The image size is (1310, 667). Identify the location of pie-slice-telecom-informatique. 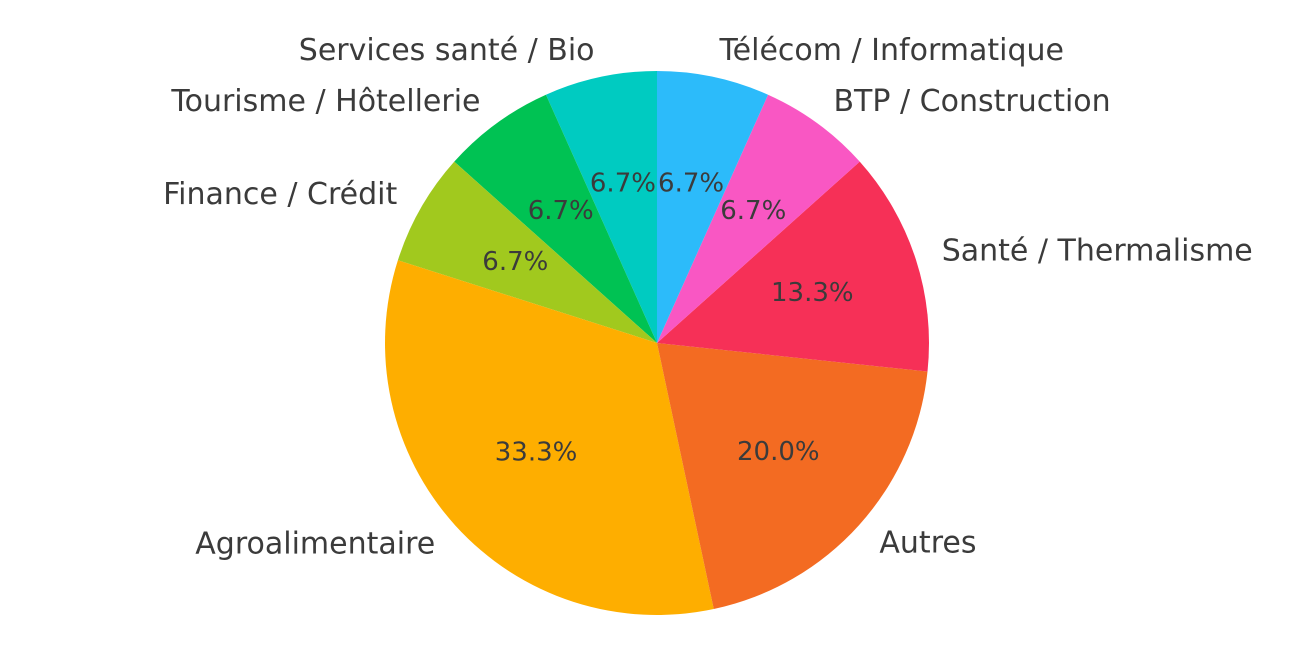
(713, 207).